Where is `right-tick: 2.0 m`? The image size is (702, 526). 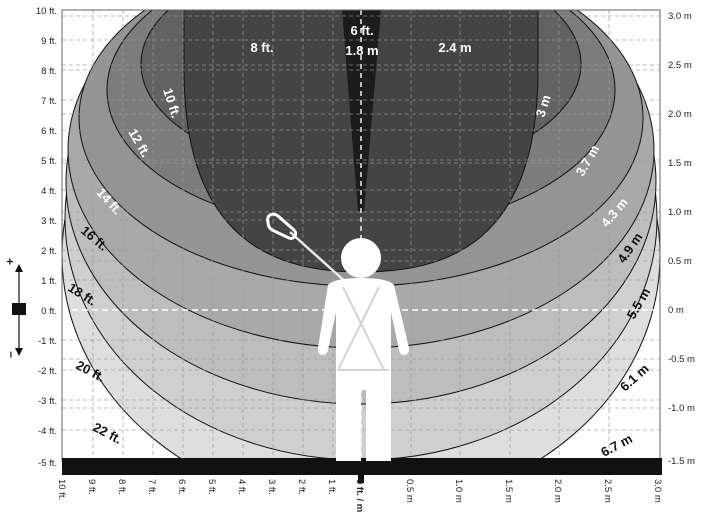
right-tick: 2.0 m is located at coordinates (680, 114).